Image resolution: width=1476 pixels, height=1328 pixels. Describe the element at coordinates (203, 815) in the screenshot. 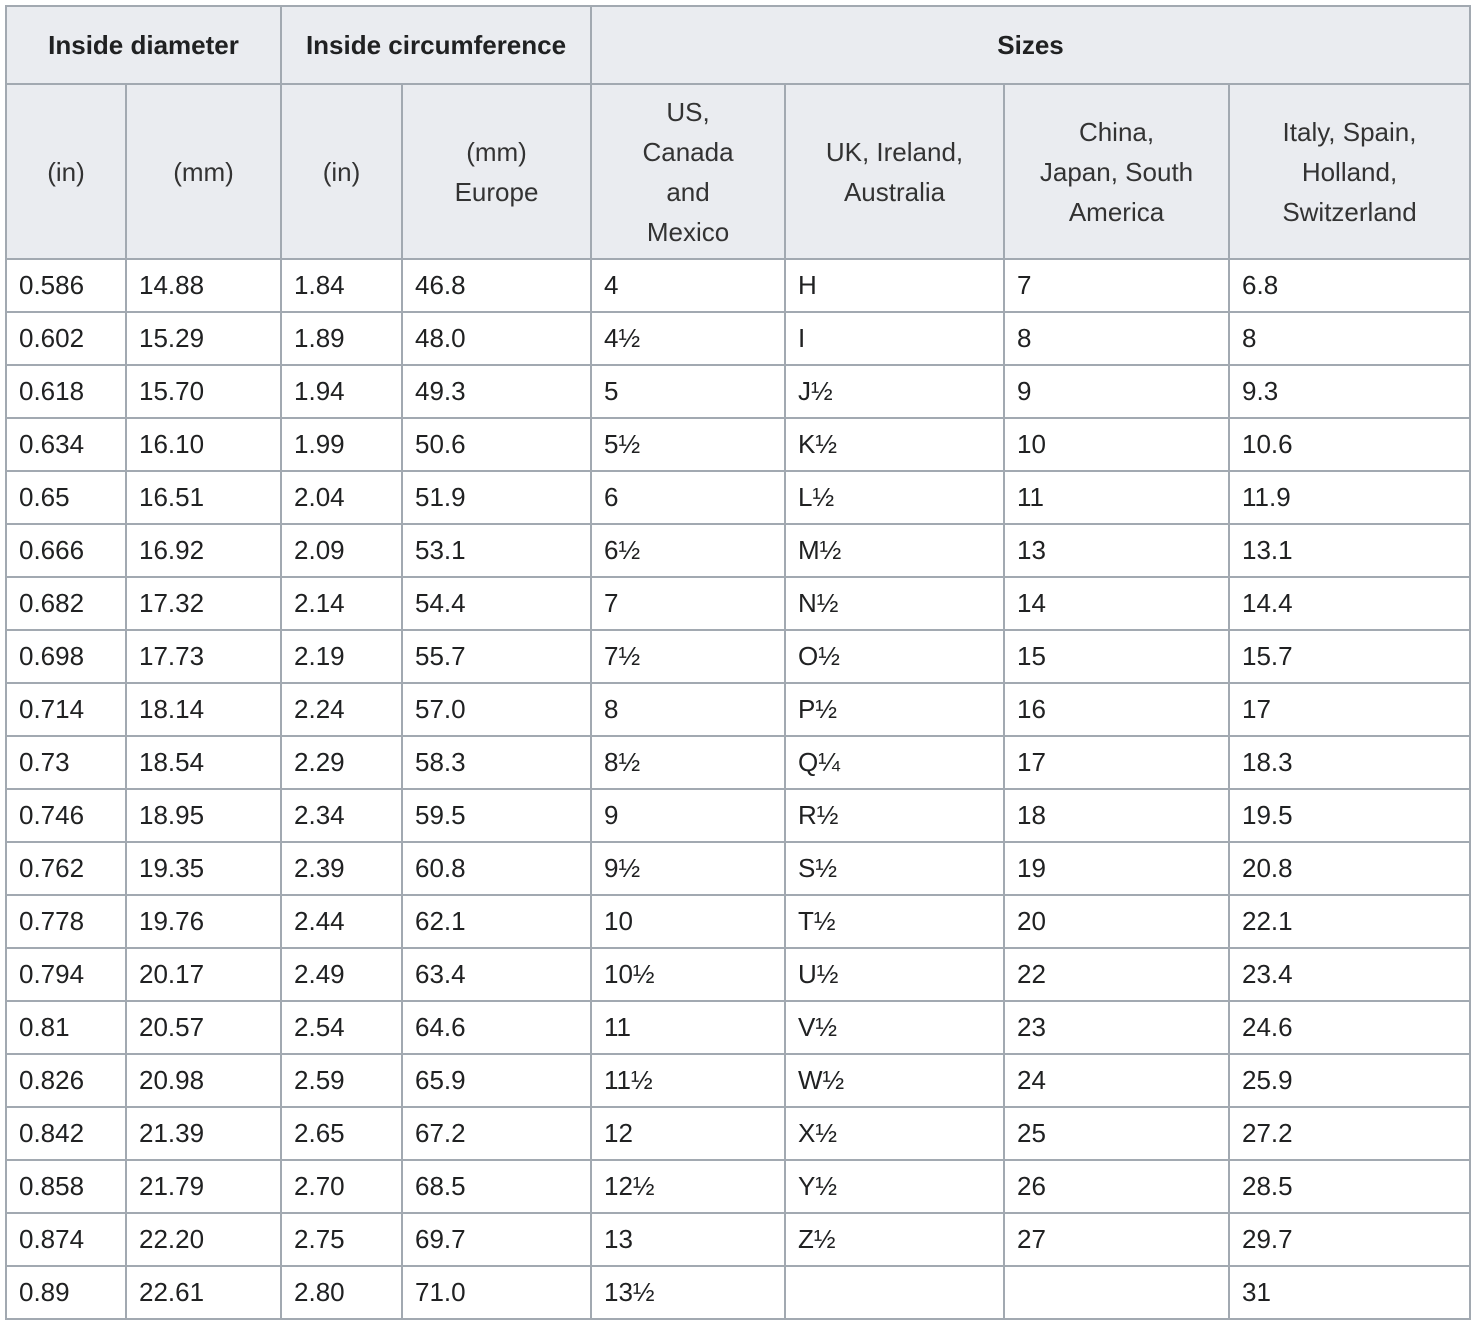

I see `table-cell: 18.95` at that location.